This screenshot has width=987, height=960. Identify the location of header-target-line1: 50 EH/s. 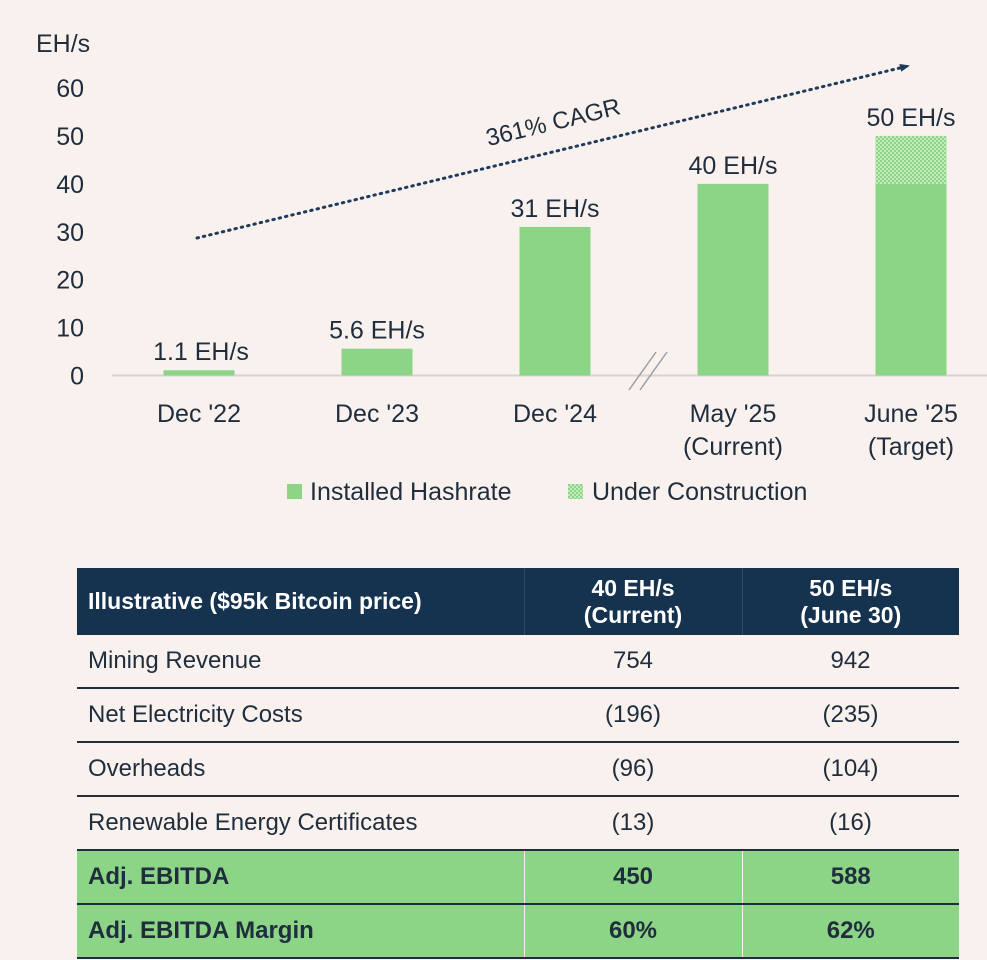
(851, 587).